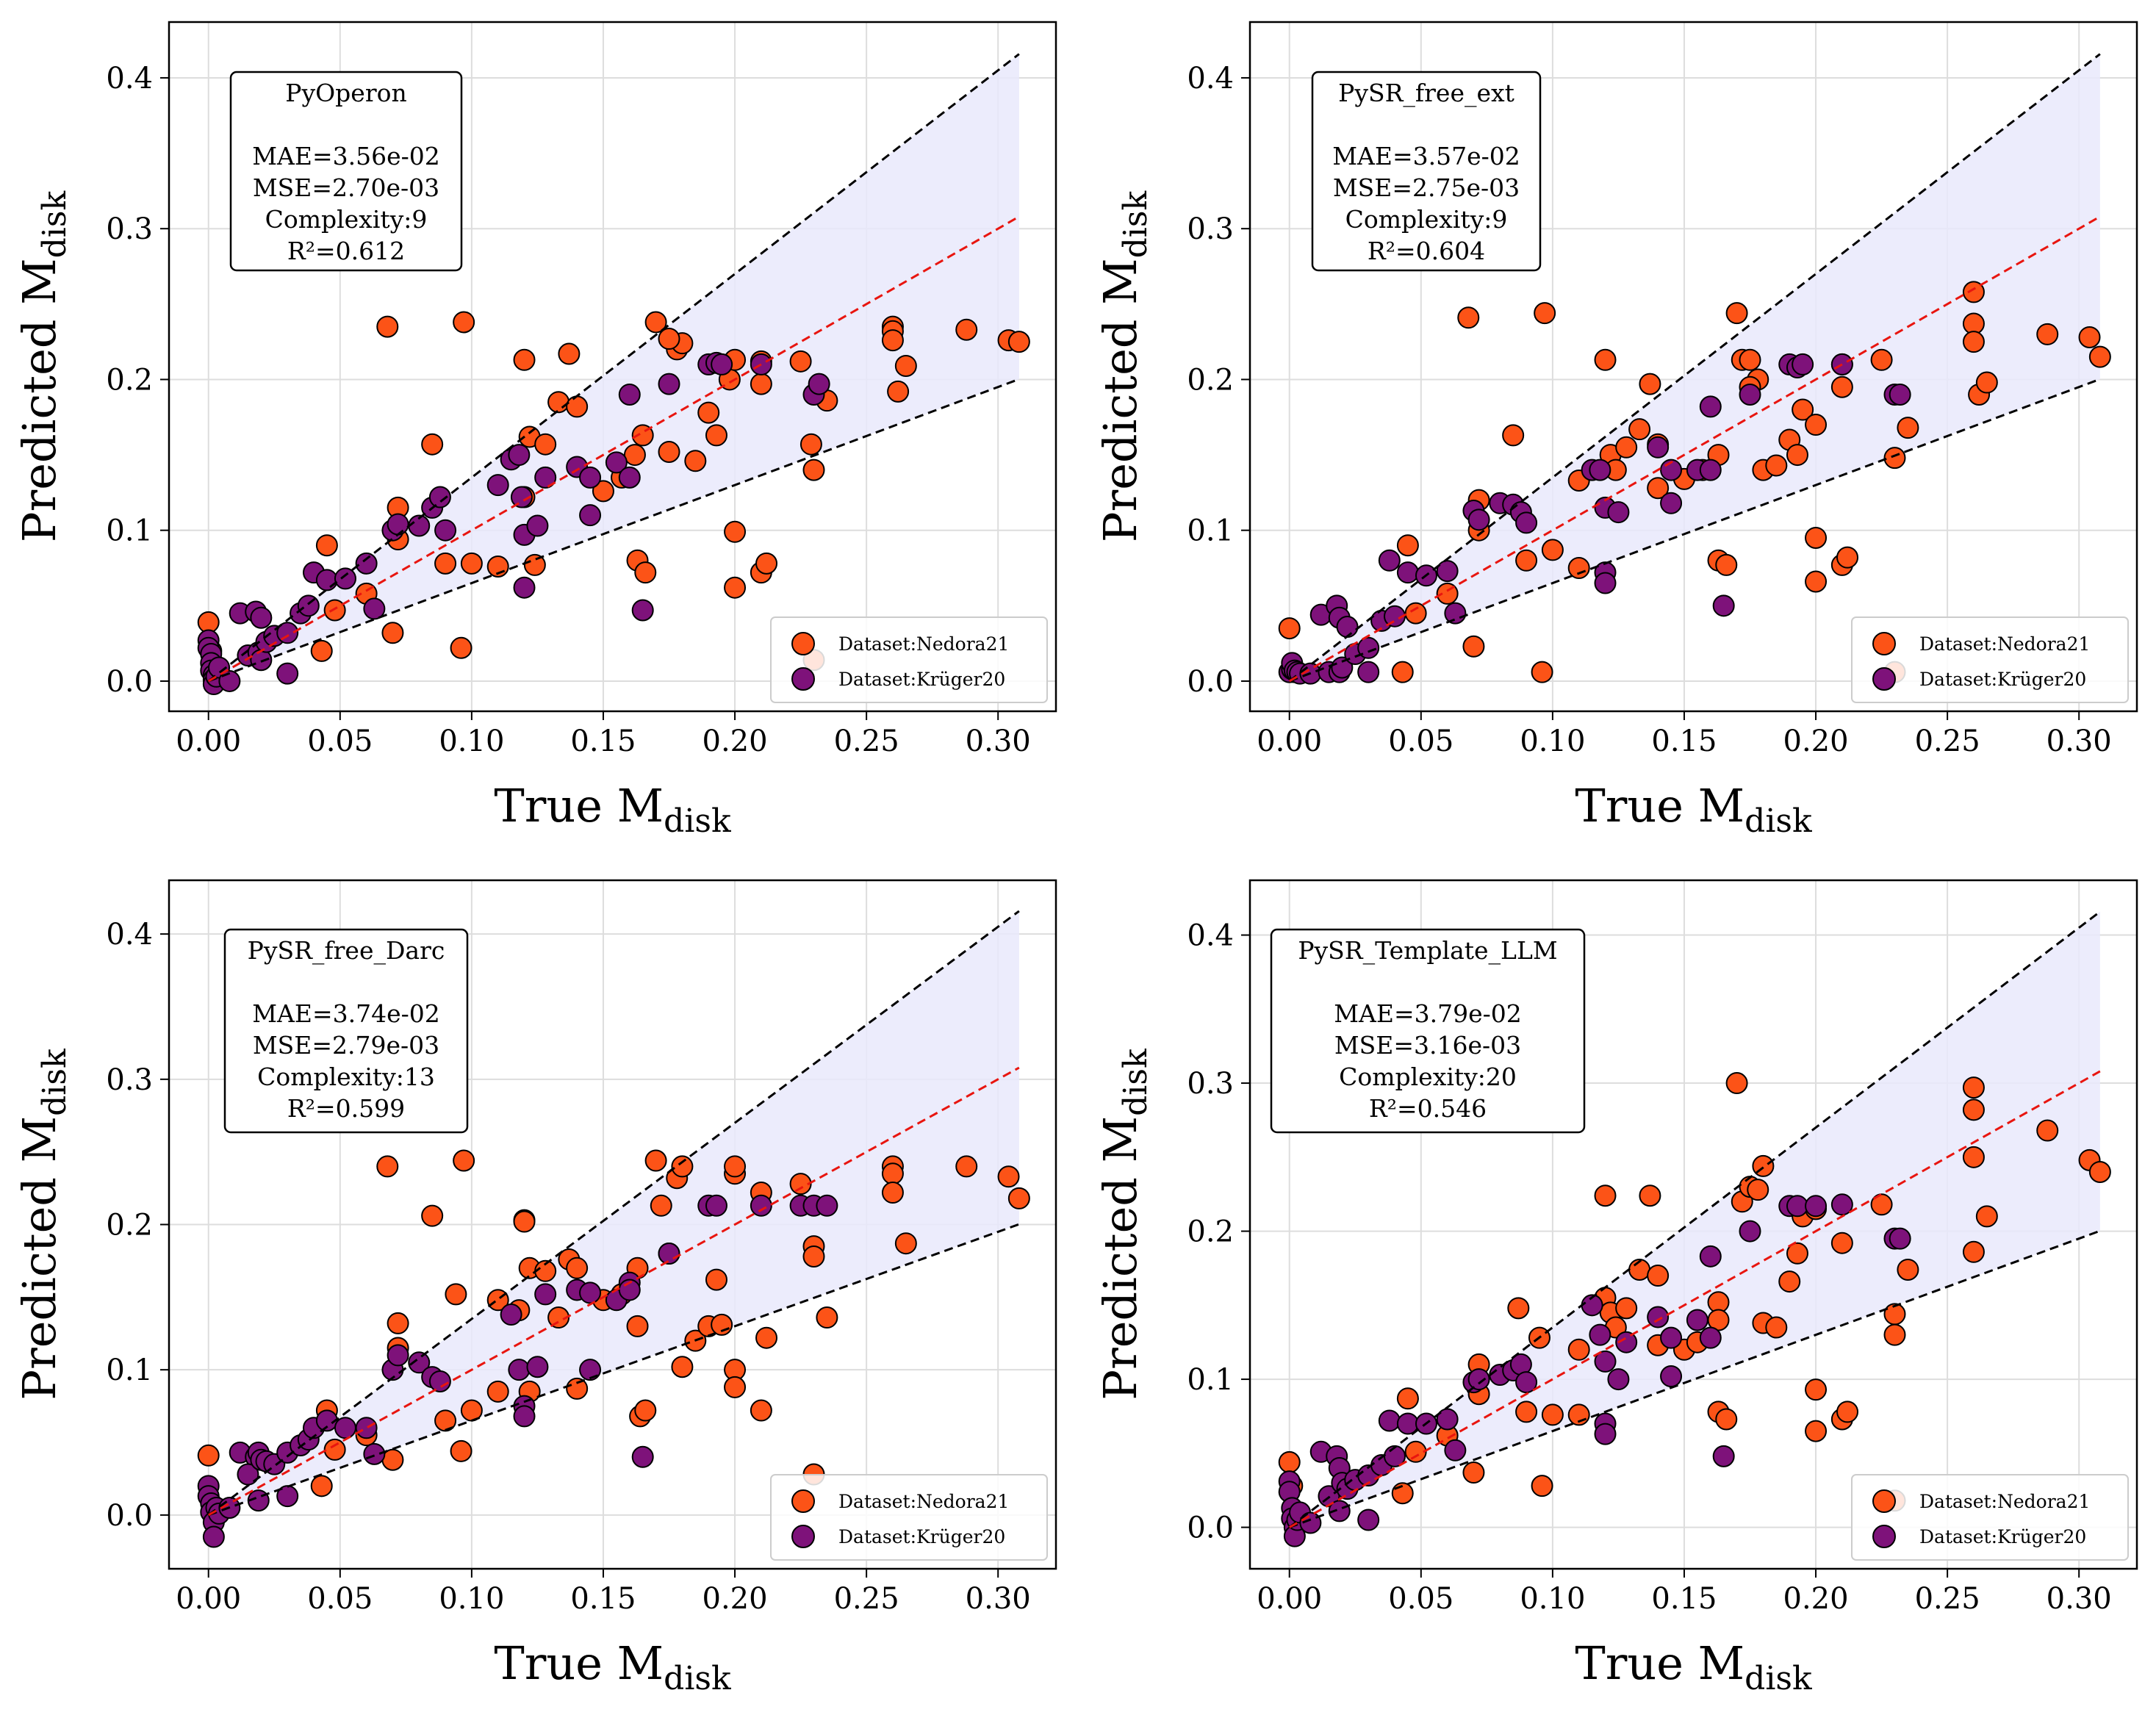 Image resolution: width=2156 pixels, height=1715 pixels. I want to click on y-axis-title-subscript: disk, so click(54, 225).